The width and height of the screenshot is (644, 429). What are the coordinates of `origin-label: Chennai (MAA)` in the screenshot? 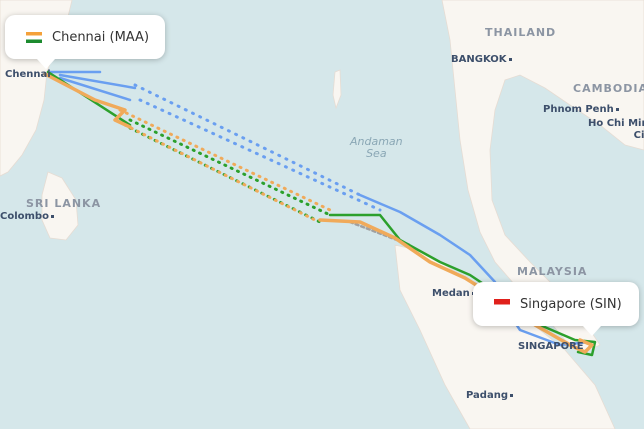 It's located at (101, 37).